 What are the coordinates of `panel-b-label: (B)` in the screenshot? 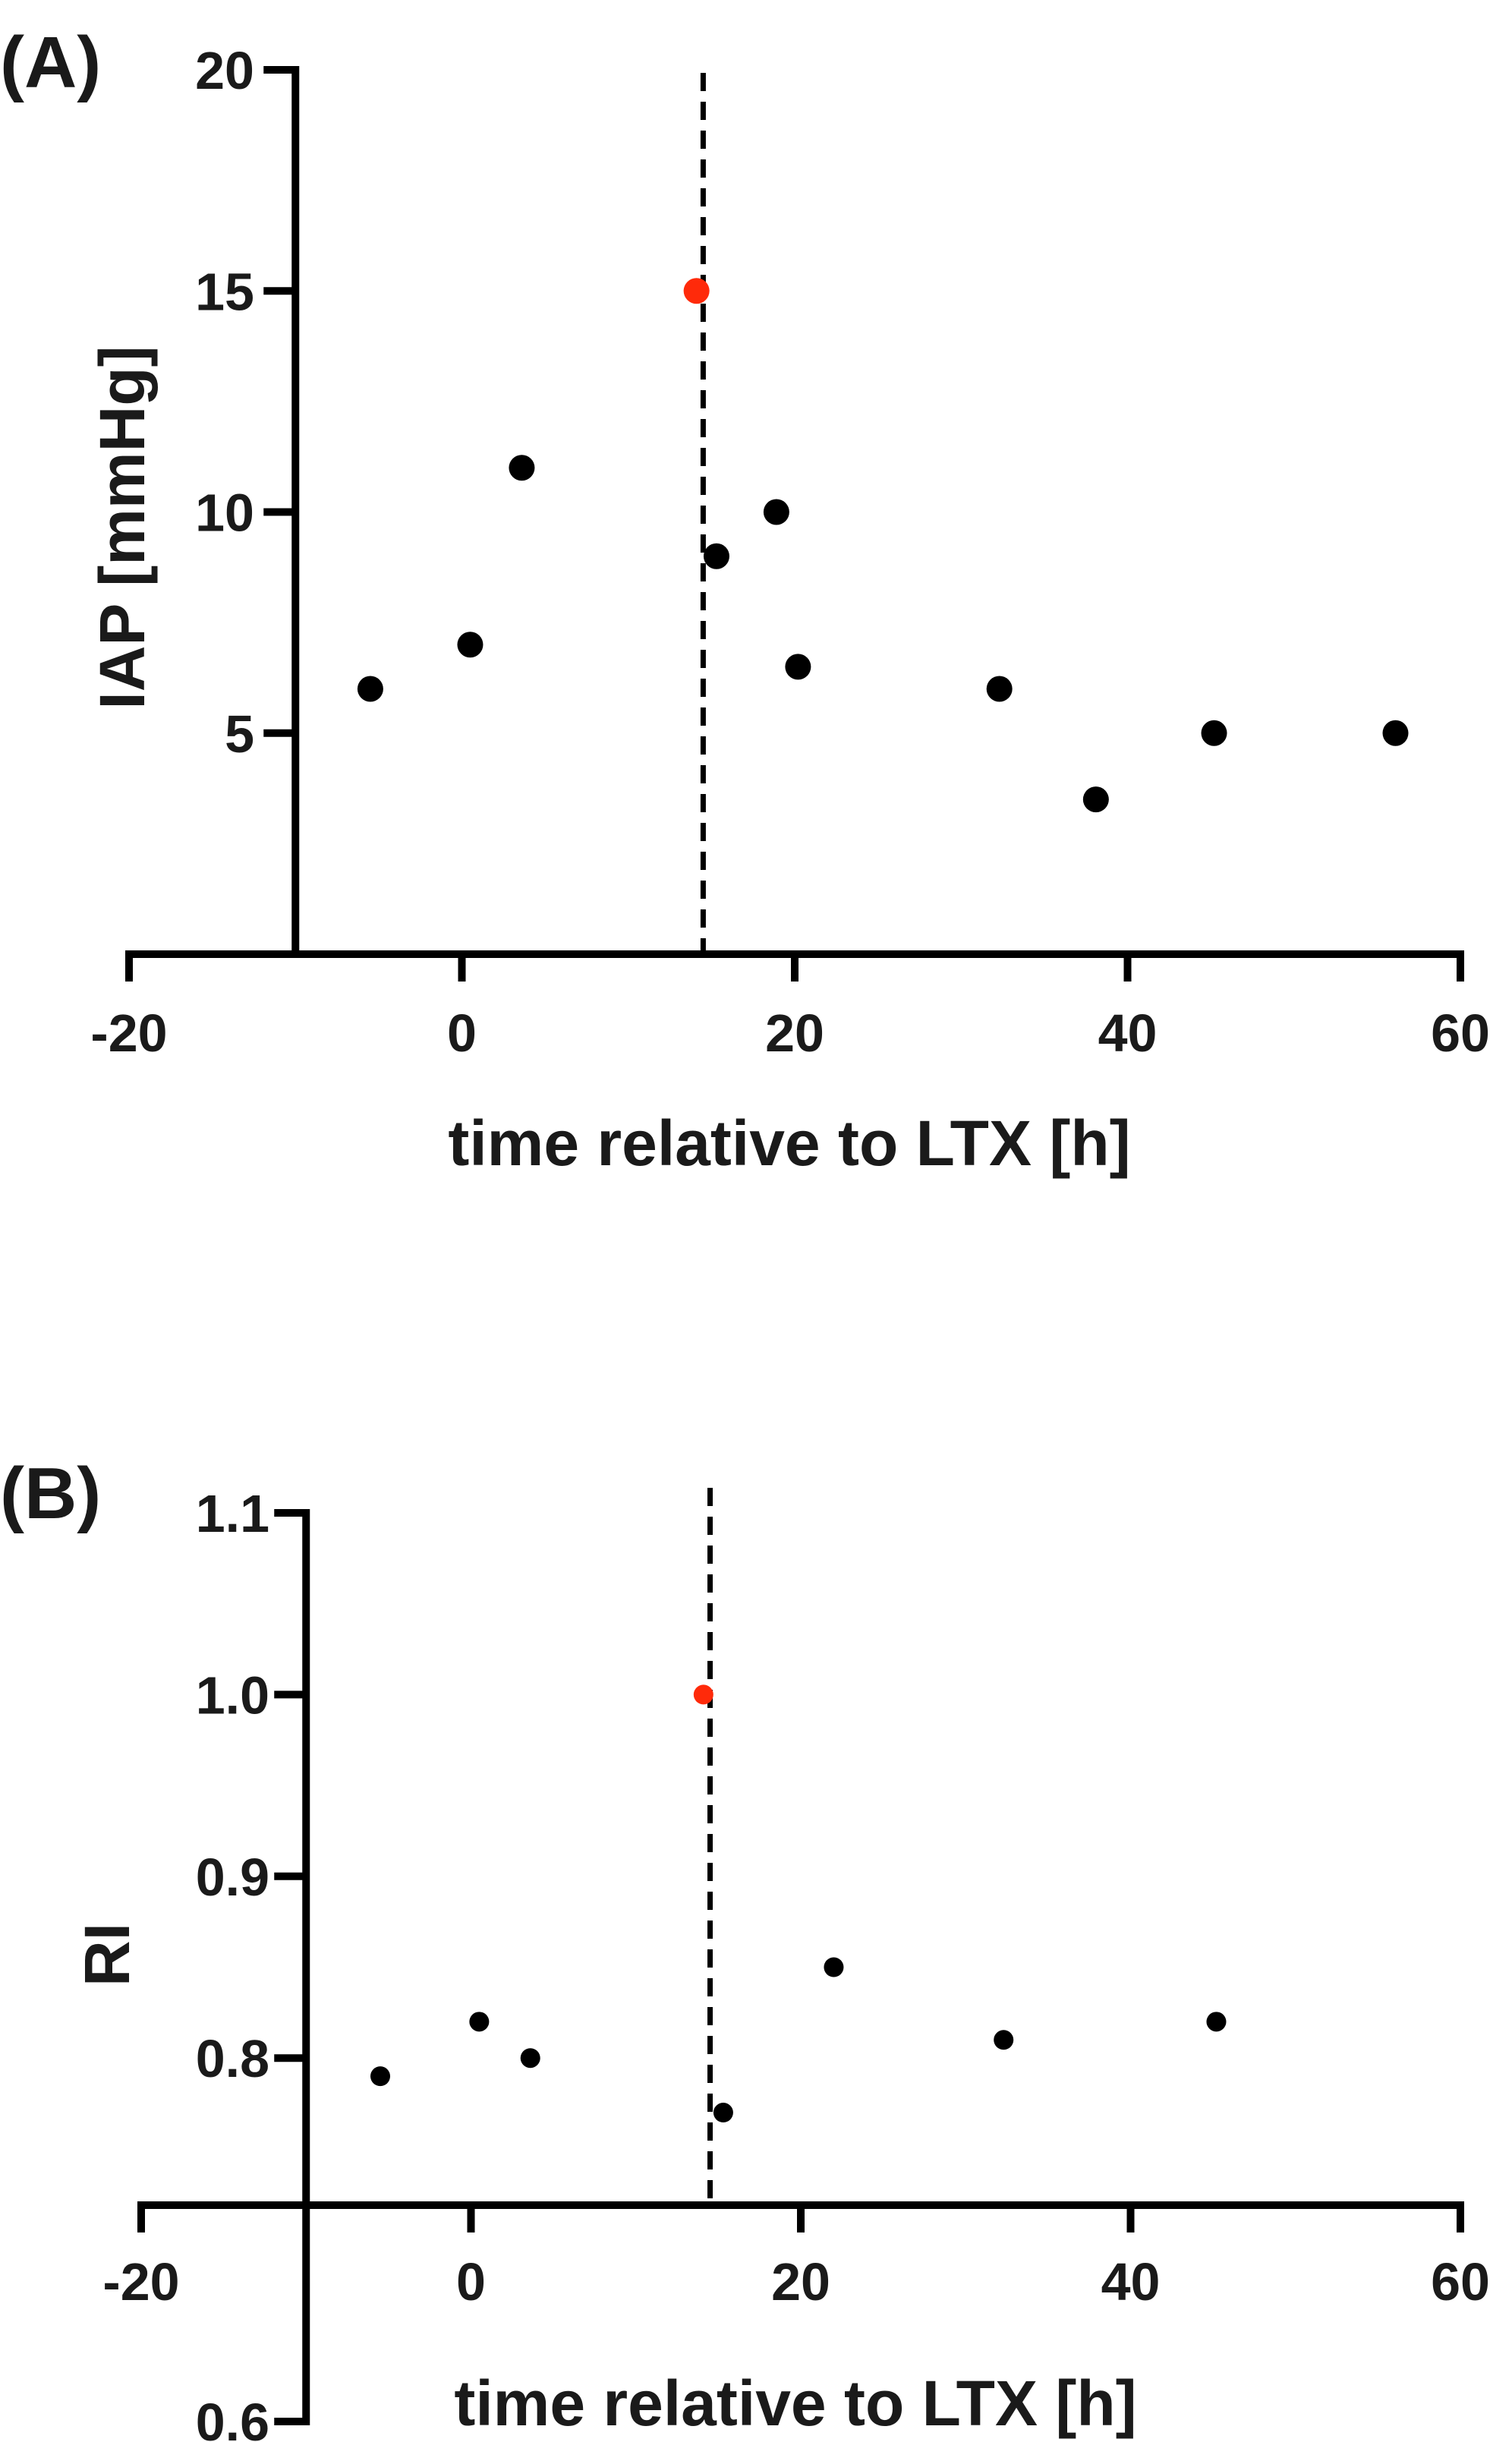 It's located at (50, 1493).